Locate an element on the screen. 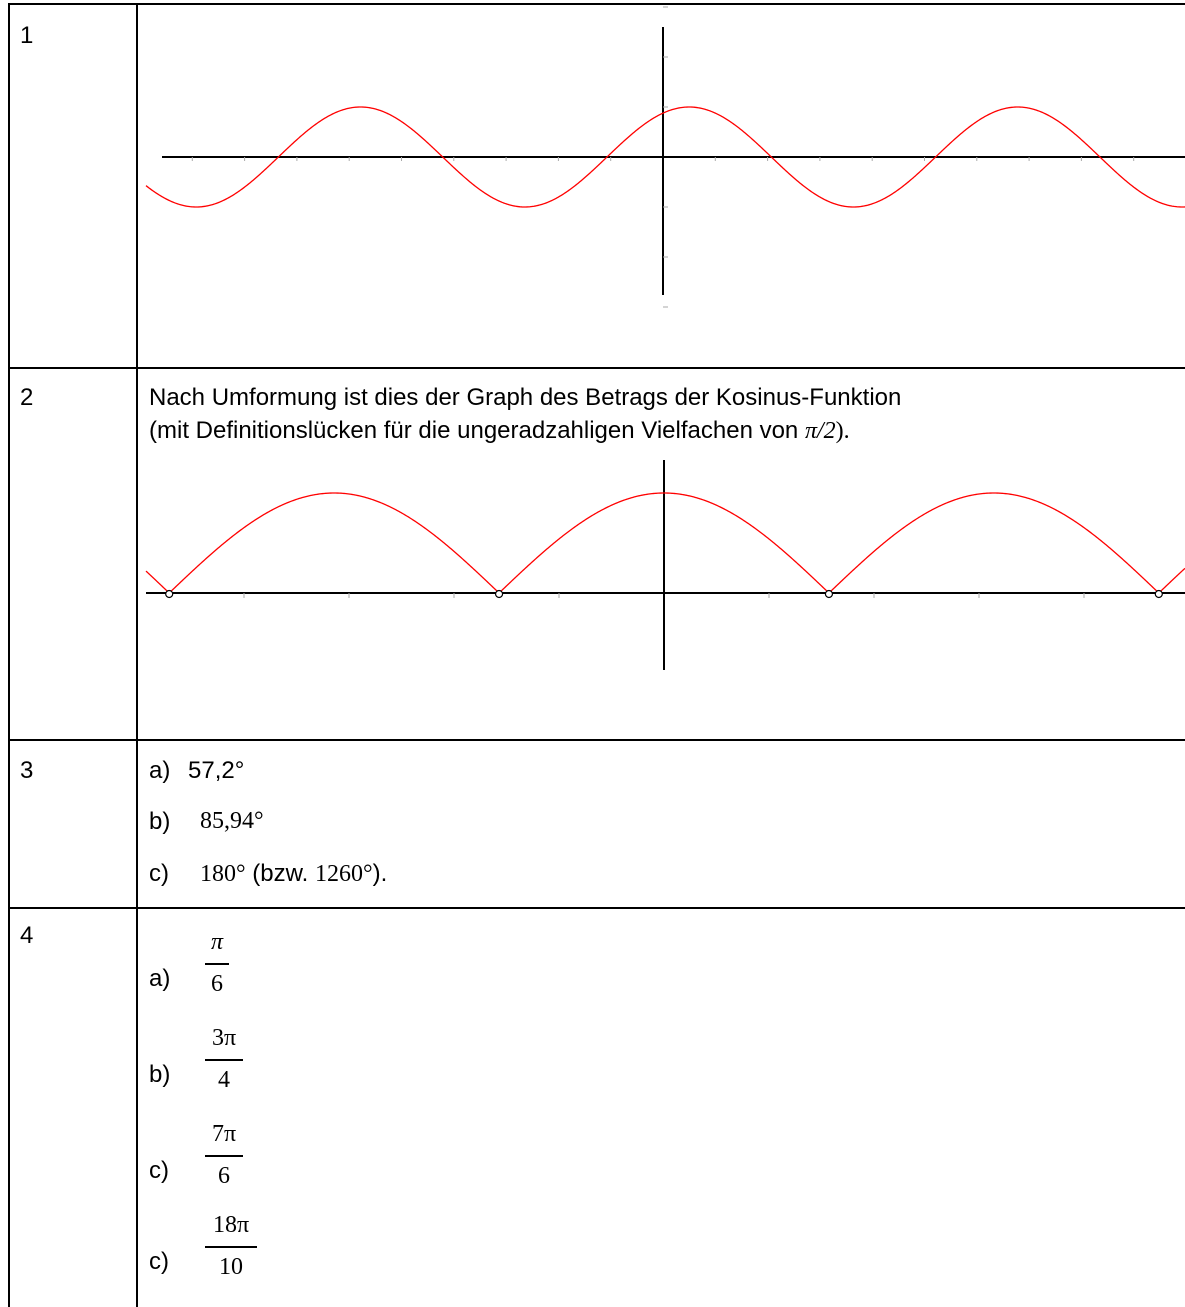 The height and width of the screenshot is (1307, 1185). numerator: π is located at coordinates (217, 942).